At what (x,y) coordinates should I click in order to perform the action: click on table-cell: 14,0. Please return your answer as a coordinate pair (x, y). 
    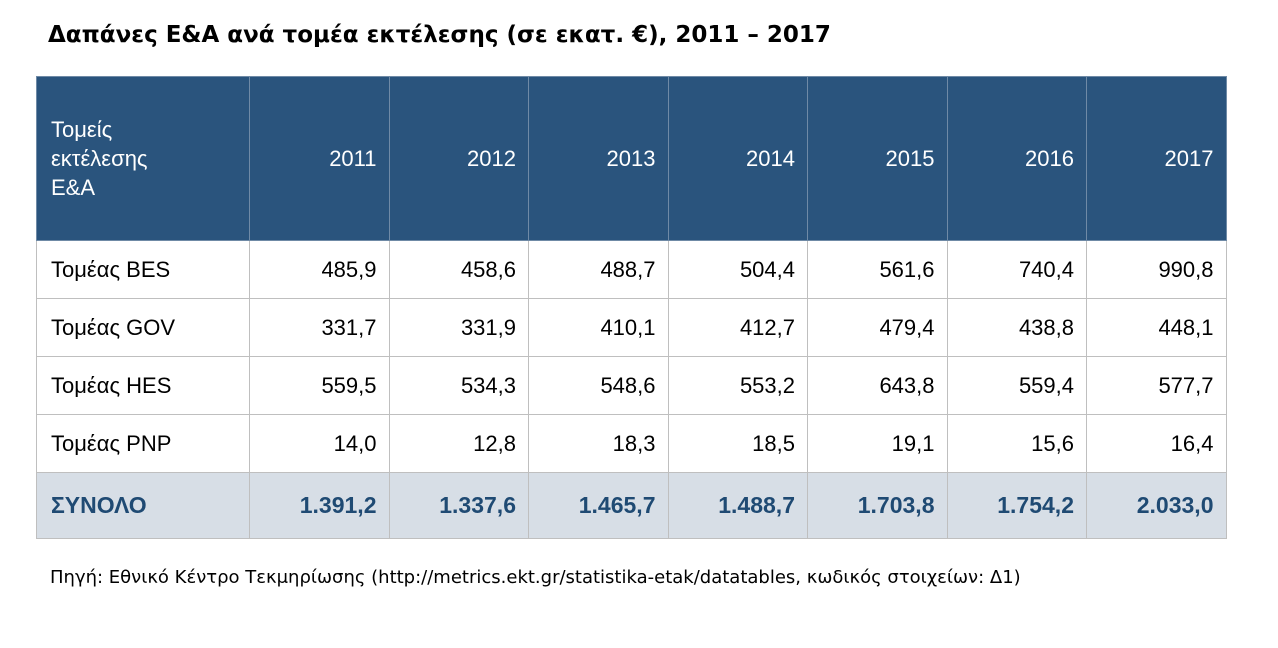
    Looking at the image, I should click on (319, 443).